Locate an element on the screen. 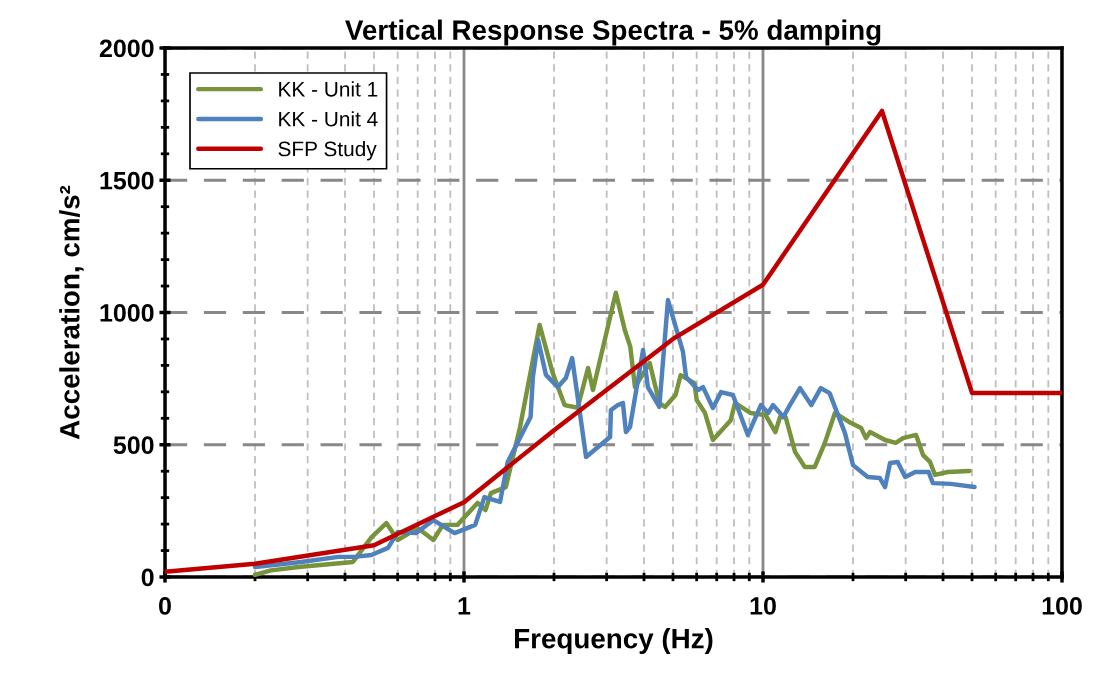 Image resolution: width=1093 pixels, height=691 pixels. chart-title: Vertical Response Spectra - 5% damping is located at coordinates (613, 32).